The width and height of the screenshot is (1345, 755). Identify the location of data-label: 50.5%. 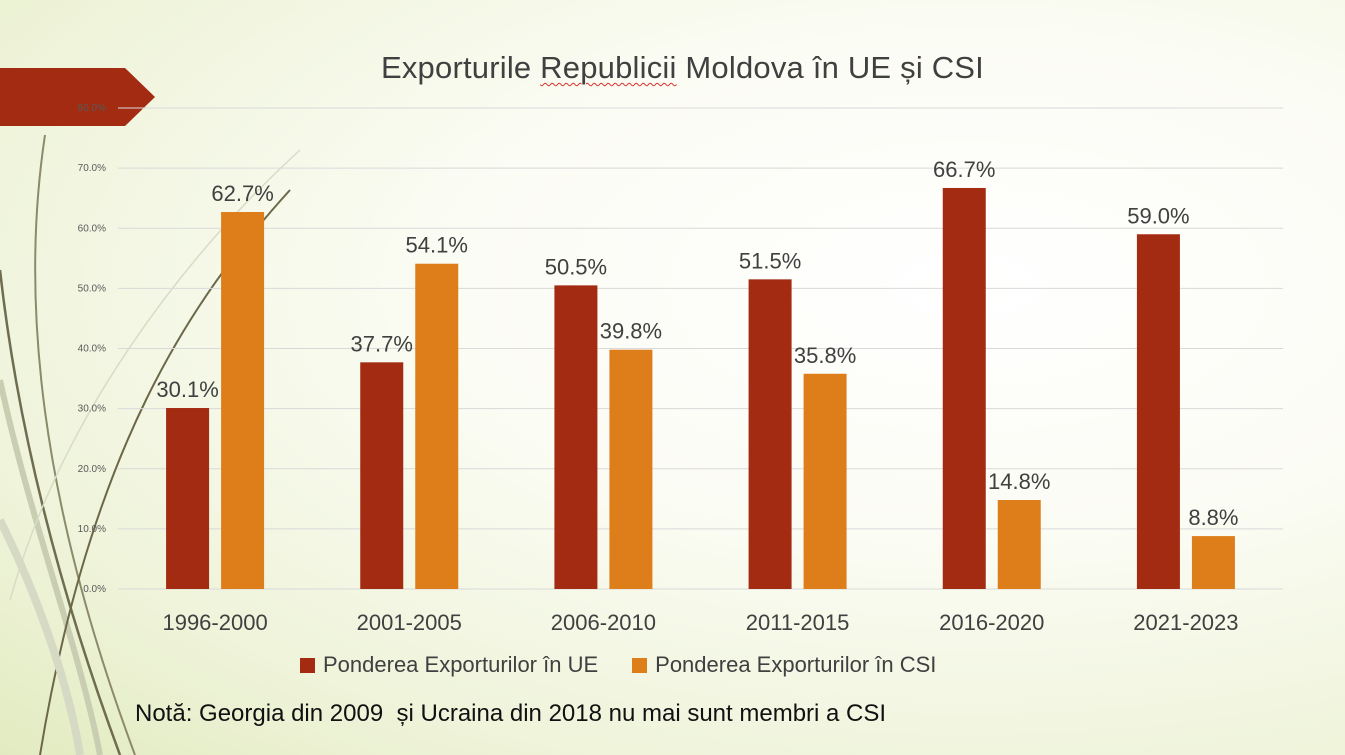
(576, 266).